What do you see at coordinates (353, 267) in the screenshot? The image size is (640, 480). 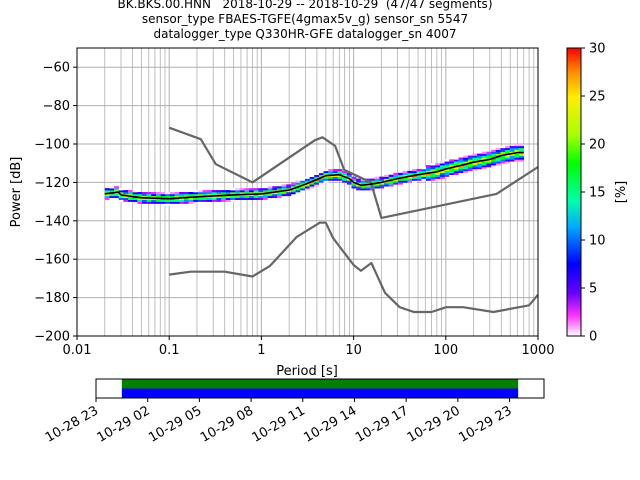 I see `noise-model-low-line` at bounding box center [353, 267].